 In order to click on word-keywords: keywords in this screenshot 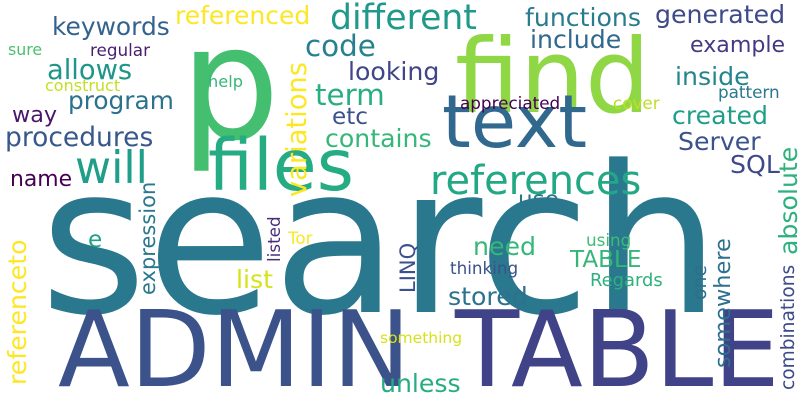, I will do `click(111, 26)`.